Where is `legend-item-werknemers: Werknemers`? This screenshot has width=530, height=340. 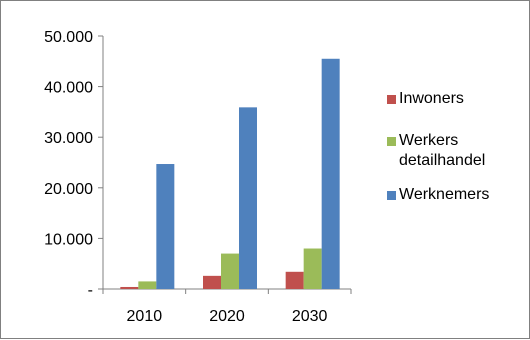
legend-item-werknemers: Werknemers is located at coordinates (457, 195).